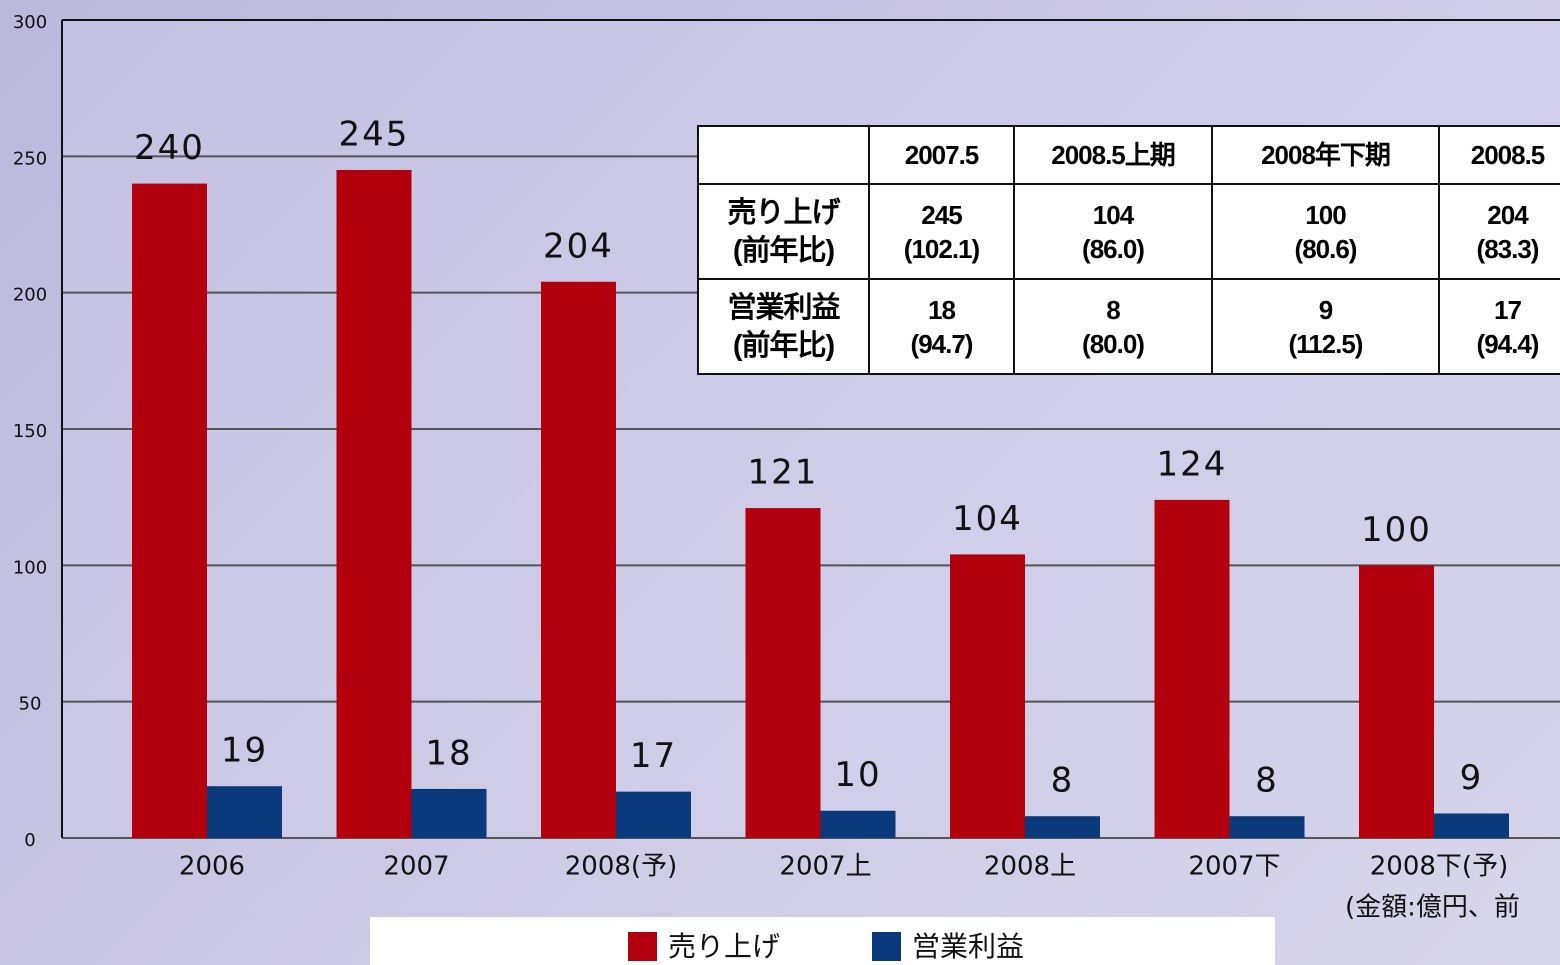  What do you see at coordinates (29, 840) in the screenshot?
I see `y-tick-label: 0` at bounding box center [29, 840].